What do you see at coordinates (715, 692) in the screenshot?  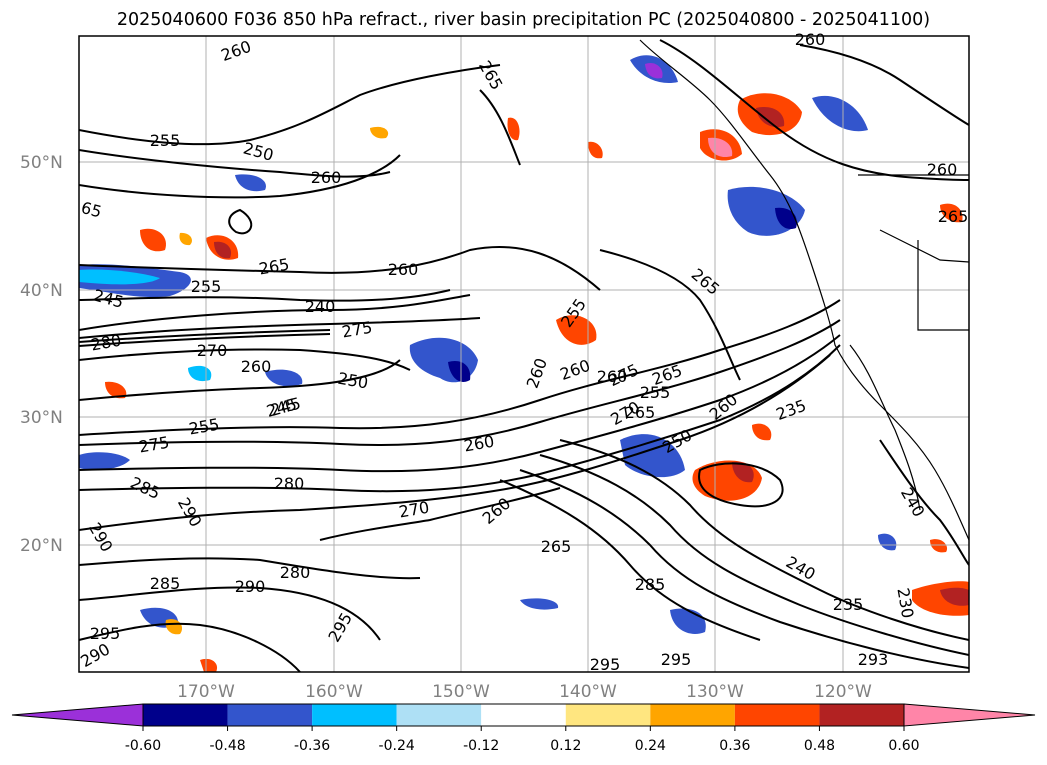 I see `lon-label: 130°W` at bounding box center [715, 692].